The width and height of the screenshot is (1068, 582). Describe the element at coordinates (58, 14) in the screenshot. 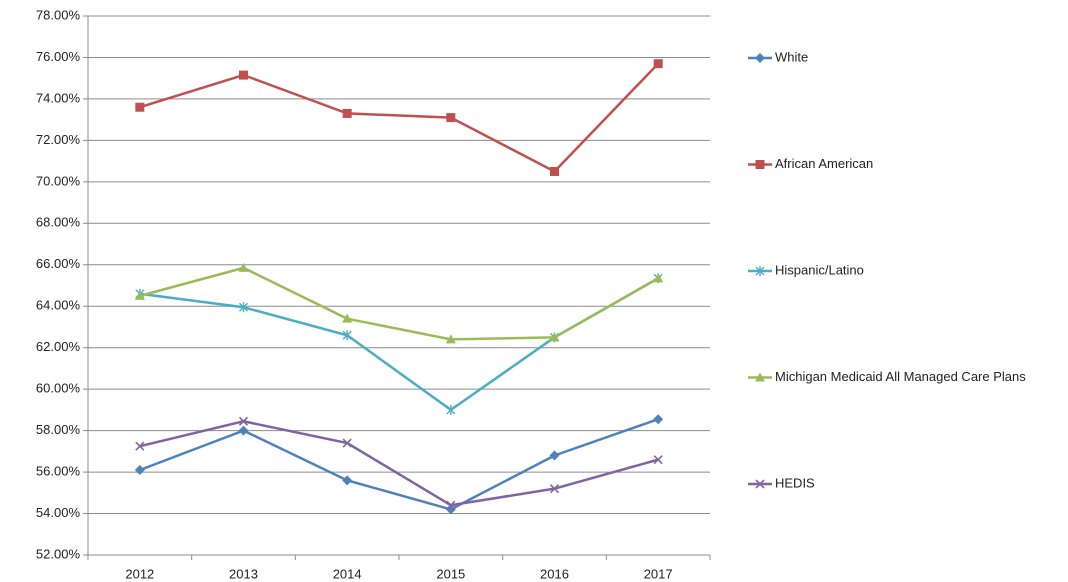

I see `y-tick-label: 78.00%` at that location.